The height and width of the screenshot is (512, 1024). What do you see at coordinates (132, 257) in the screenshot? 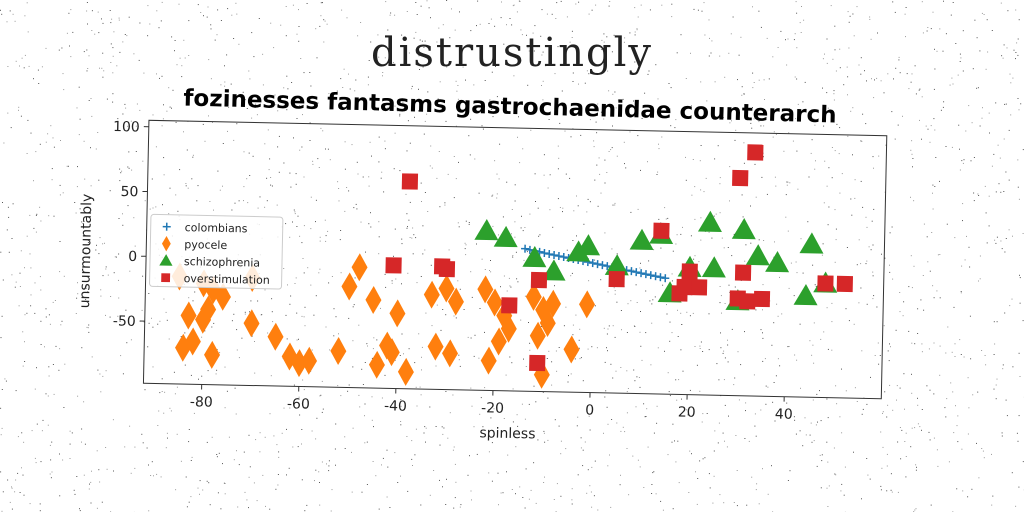
I see `y-tick-label: 0` at bounding box center [132, 257].